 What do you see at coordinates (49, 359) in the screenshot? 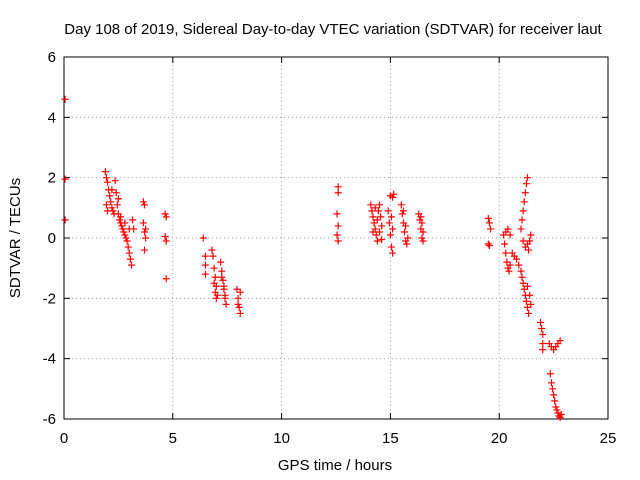
I see `y-tick-label: -4` at bounding box center [49, 359].